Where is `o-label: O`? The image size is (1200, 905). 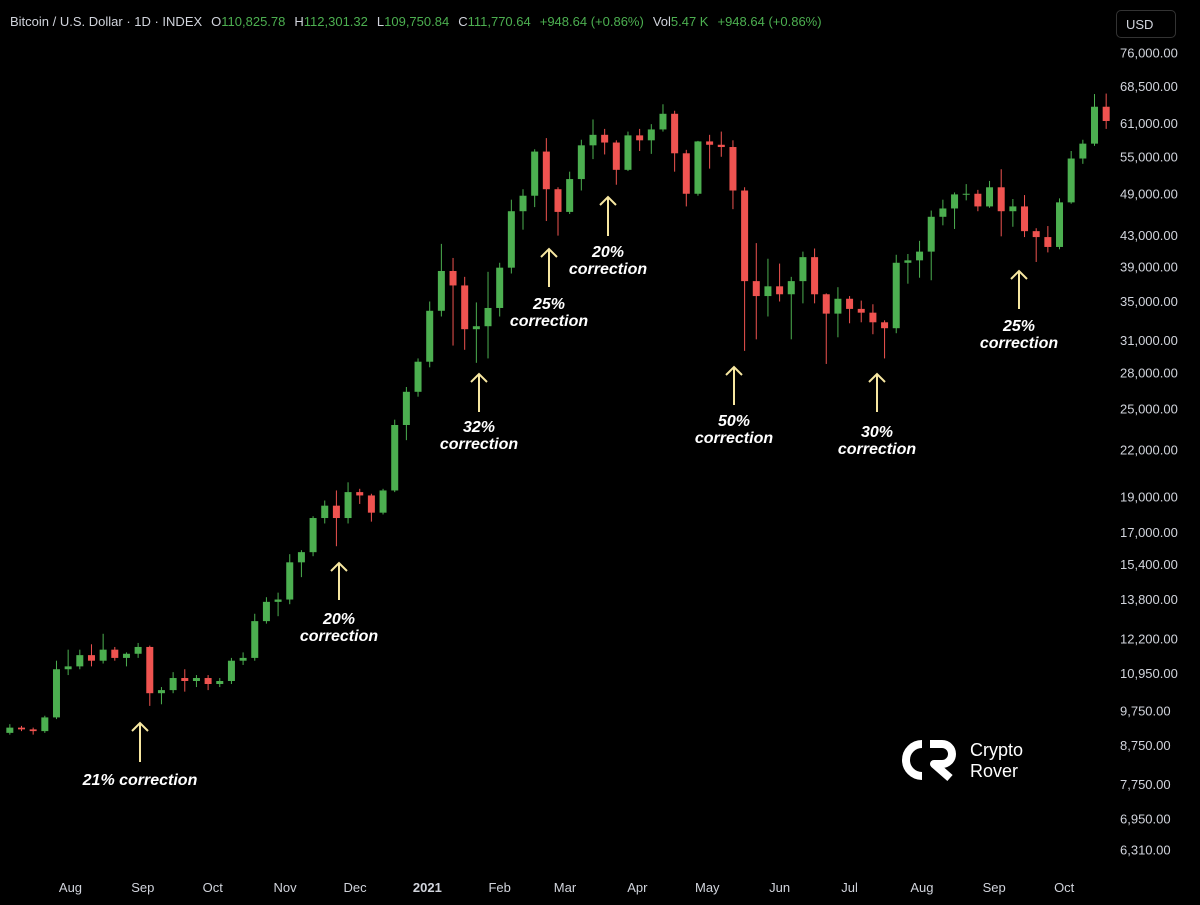
o-label: O is located at coordinates (216, 21).